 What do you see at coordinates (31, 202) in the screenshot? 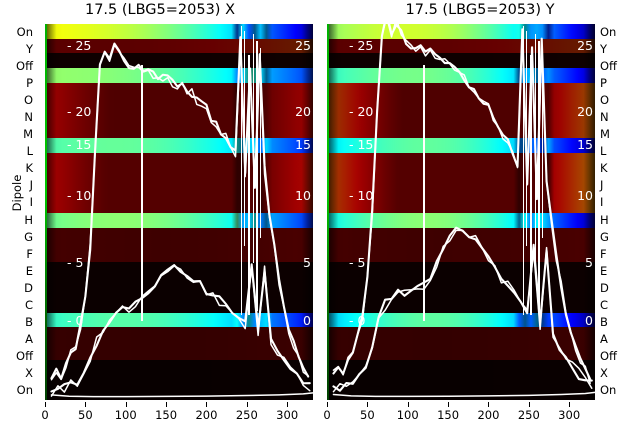
I see `category-tick-label: I` at bounding box center [31, 202].